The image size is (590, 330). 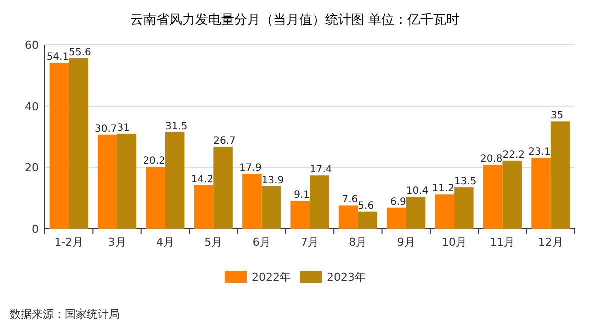 What do you see at coordinates (58, 58) in the screenshot?
I see `data-label: 54.1` at bounding box center [58, 58].